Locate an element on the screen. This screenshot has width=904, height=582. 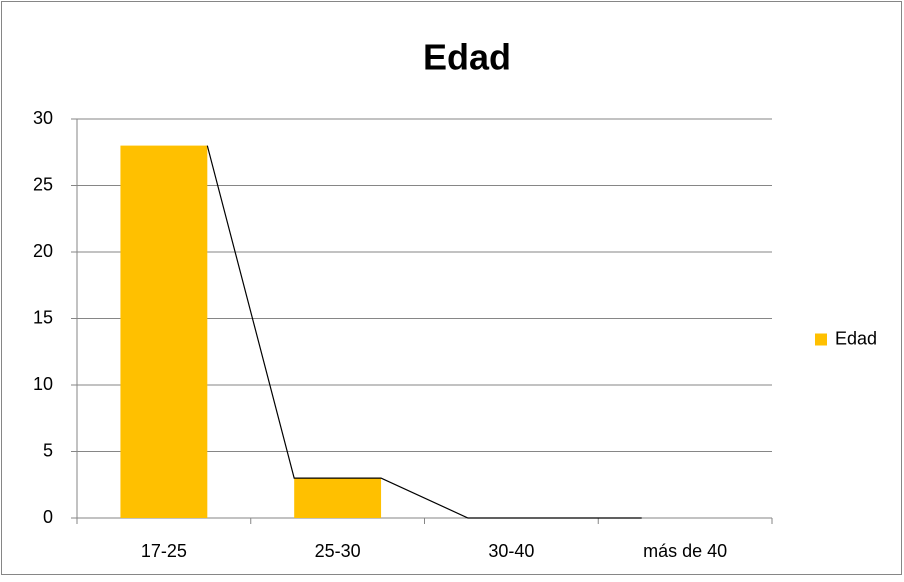
legend-swatch is located at coordinates (821, 339).